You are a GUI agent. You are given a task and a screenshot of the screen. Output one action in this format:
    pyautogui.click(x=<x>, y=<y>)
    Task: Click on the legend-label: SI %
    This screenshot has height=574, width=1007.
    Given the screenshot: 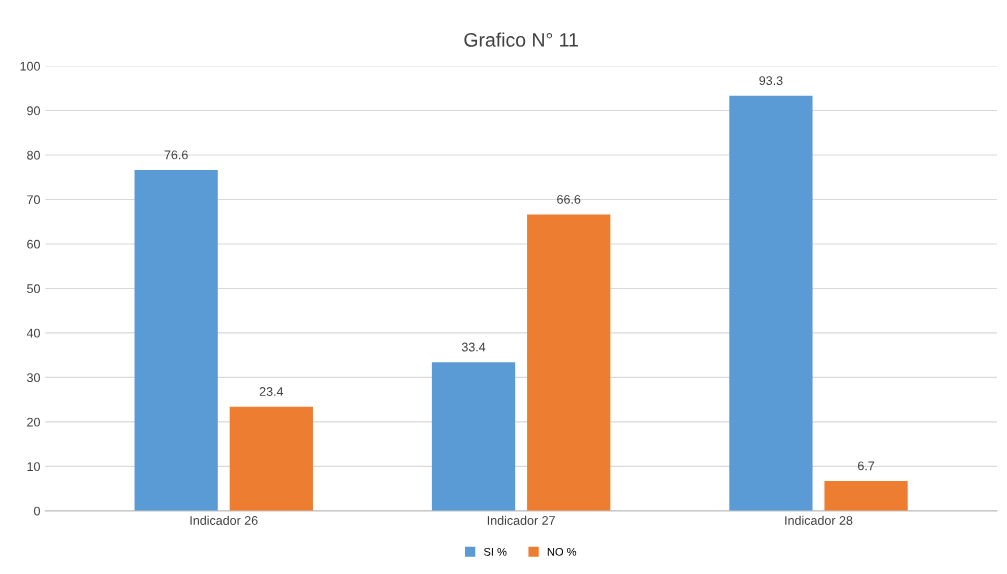 What is the action you would take?
    pyautogui.click(x=495, y=551)
    